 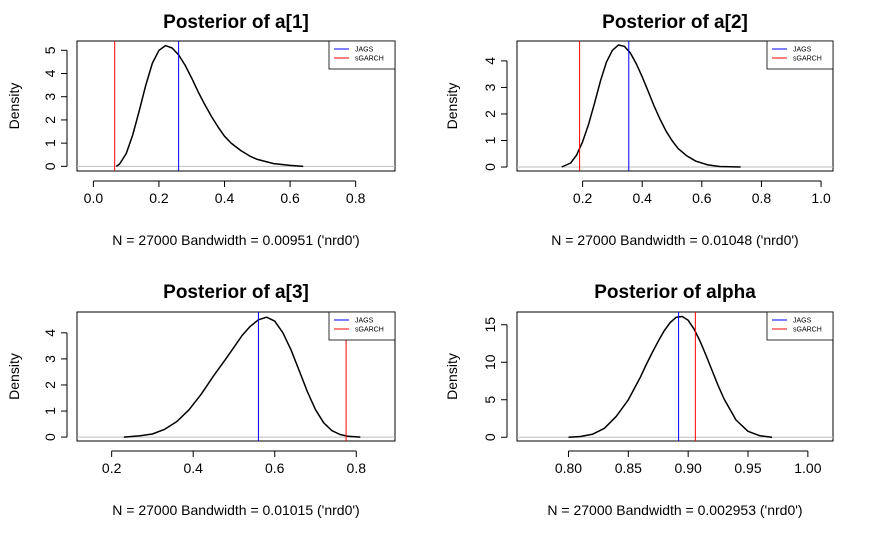 I want to click on chart-title: Posterior of a[2], so click(x=675, y=22).